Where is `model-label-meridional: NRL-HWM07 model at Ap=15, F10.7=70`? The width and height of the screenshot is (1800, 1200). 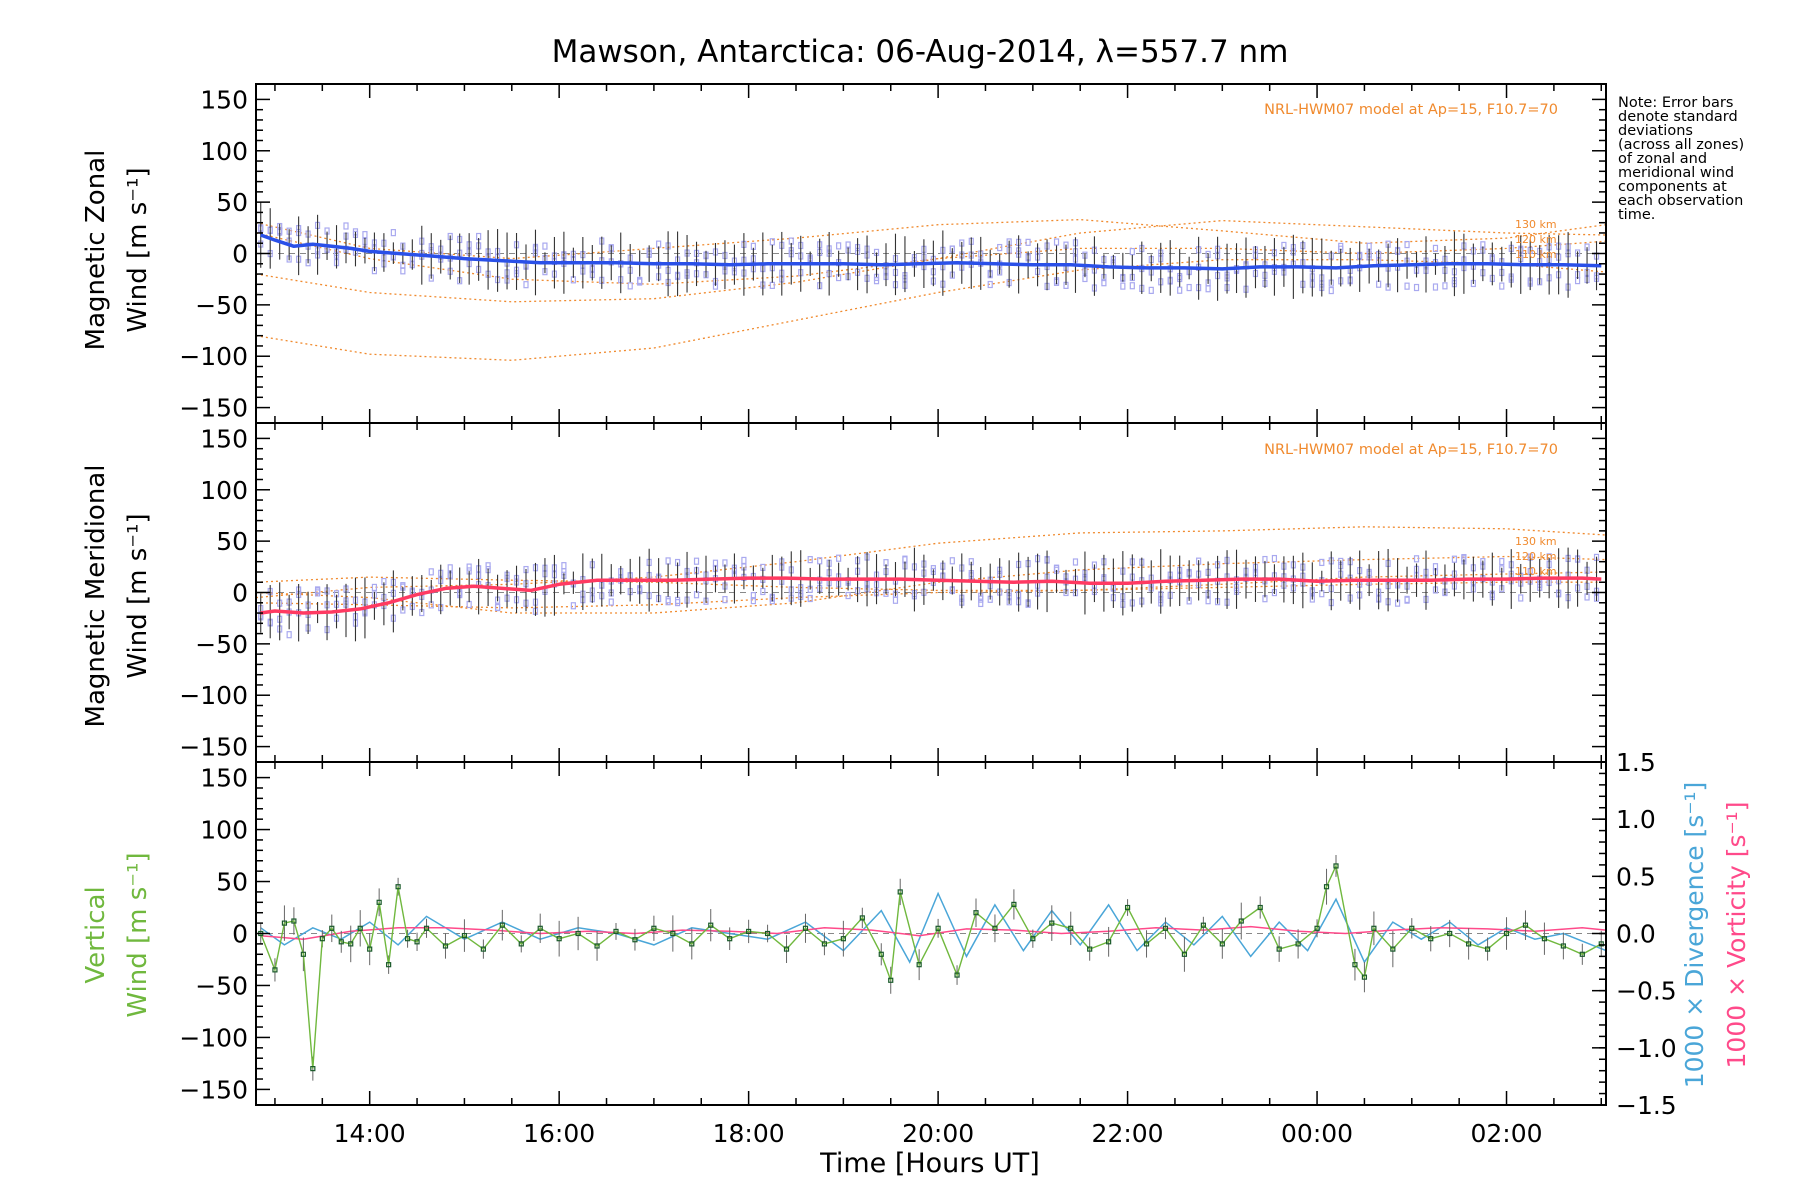
model-label-meridional: NRL-HWM07 model at Ap=15, F10.7=70 is located at coordinates (1411, 450).